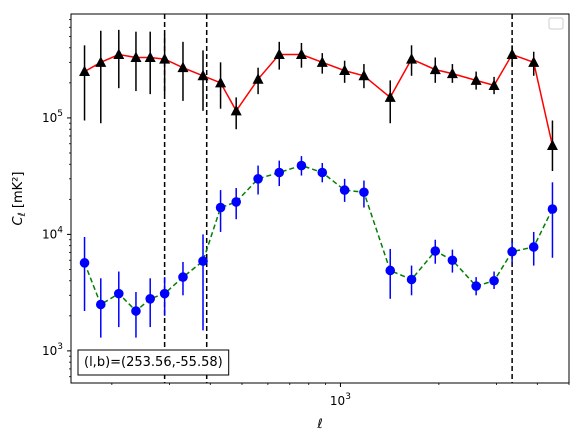 The image size is (580, 441). Describe the element at coordinates (52, 233) in the screenshot. I see `y-tick-label: 10⁴` at that location.